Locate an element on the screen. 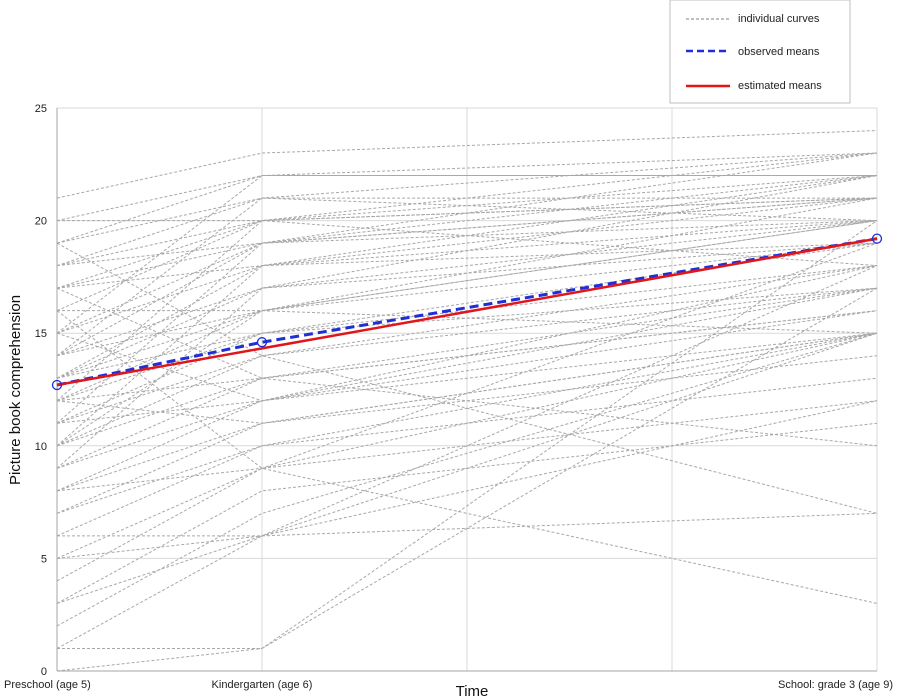  x-tick-label: Kindergarten (age 6) is located at coordinates (262, 685).